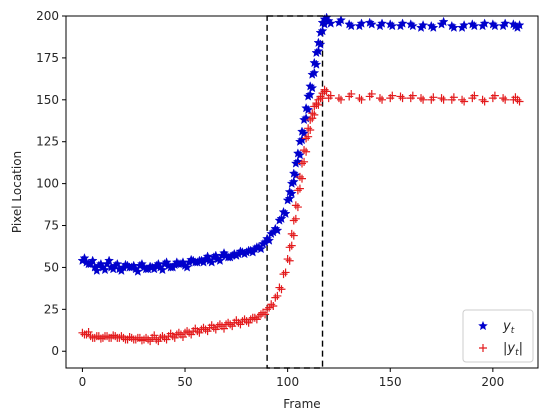 The width and height of the screenshot is (550, 419). I want to click on y-tick-label: 200, so click(47, 16).